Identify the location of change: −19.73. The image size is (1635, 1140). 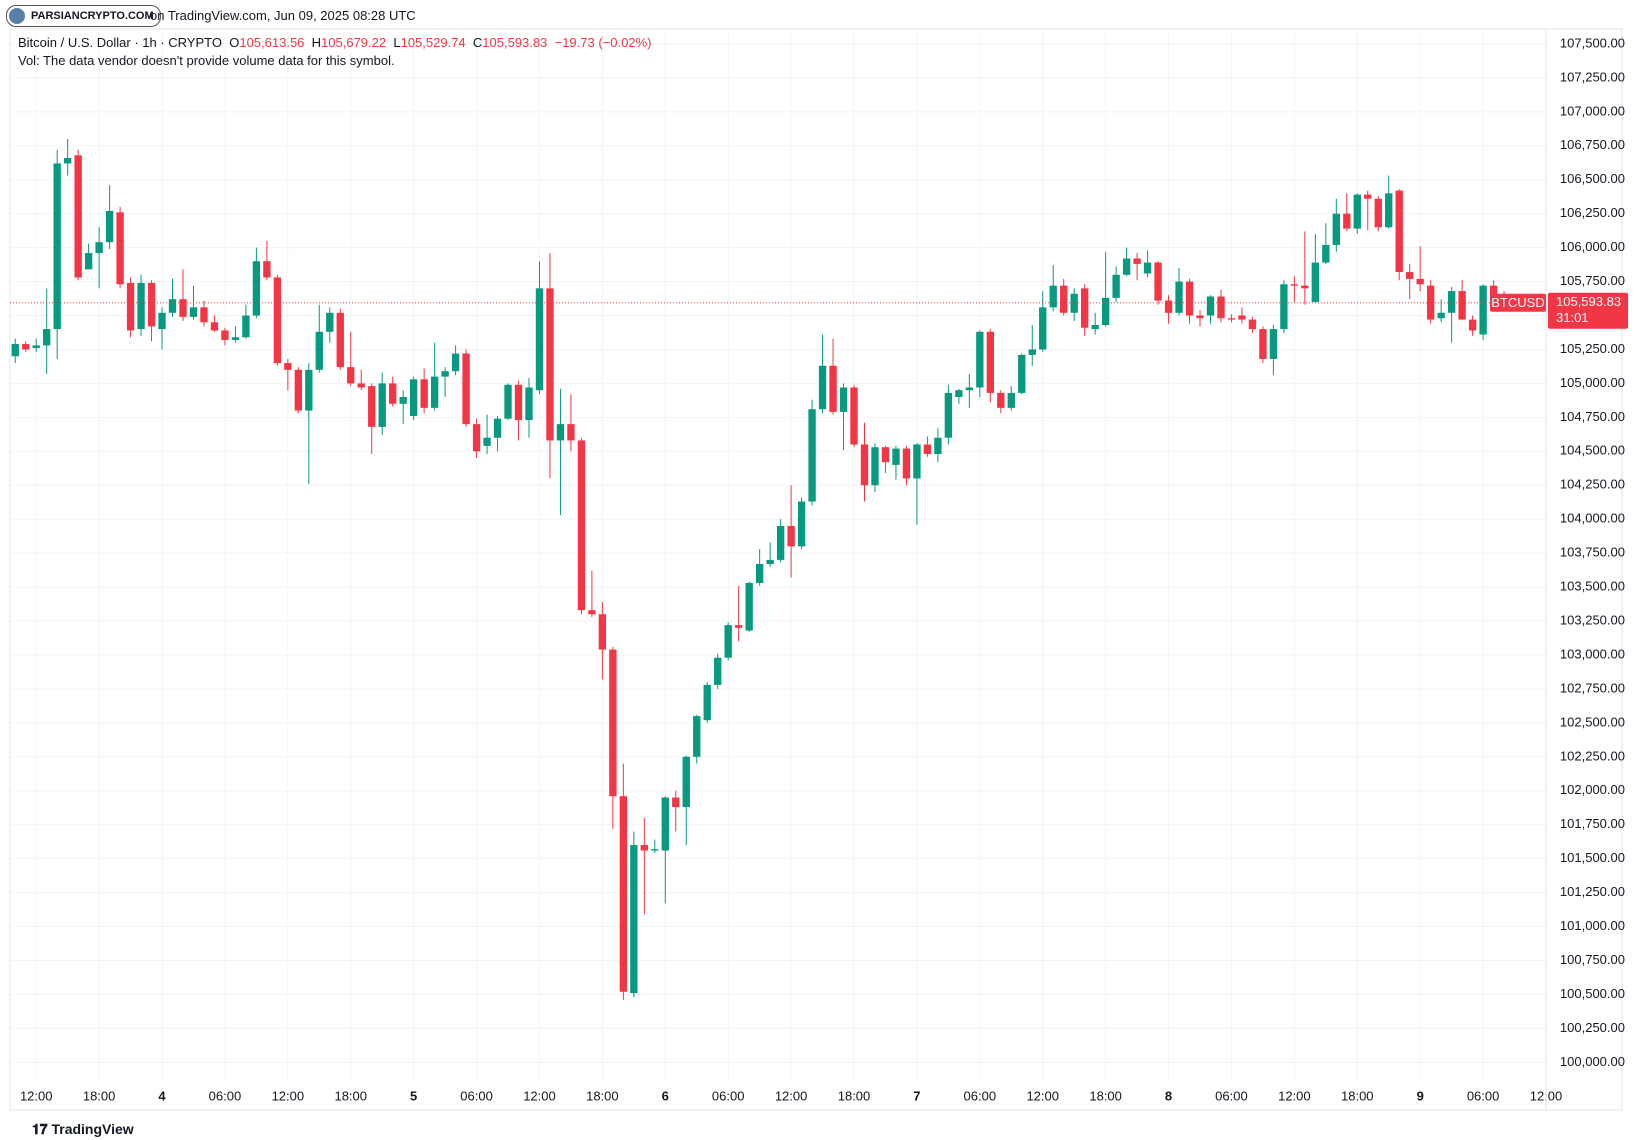
(574, 42).